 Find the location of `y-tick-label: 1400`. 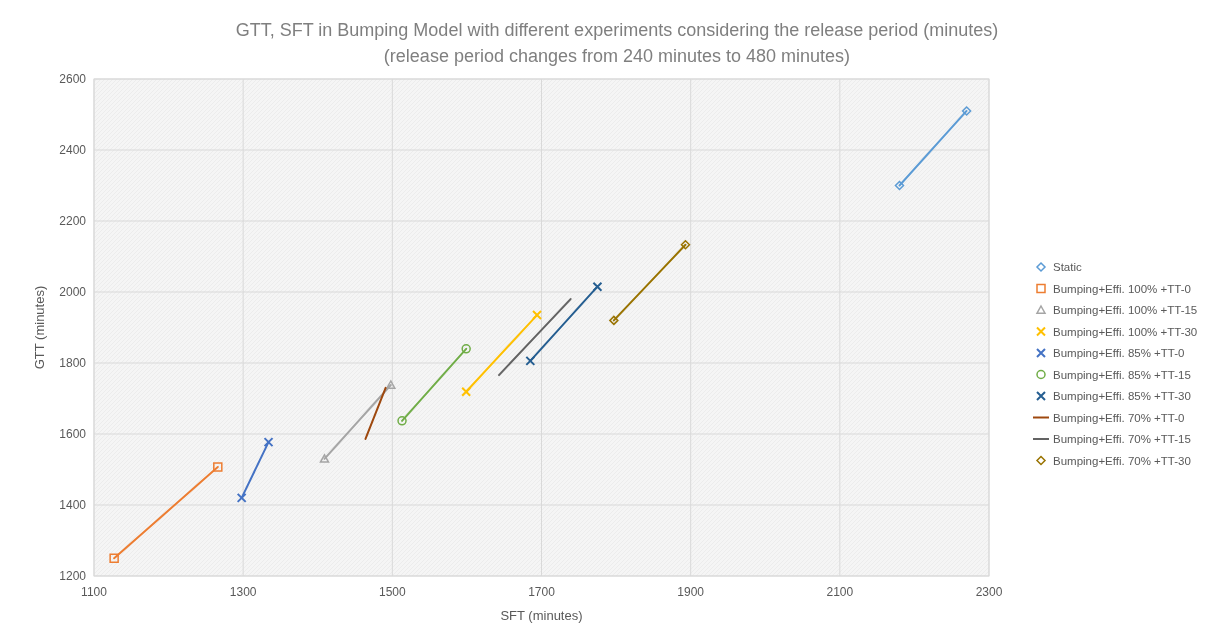

y-tick-label: 1400 is located at coordinates (73, 505).